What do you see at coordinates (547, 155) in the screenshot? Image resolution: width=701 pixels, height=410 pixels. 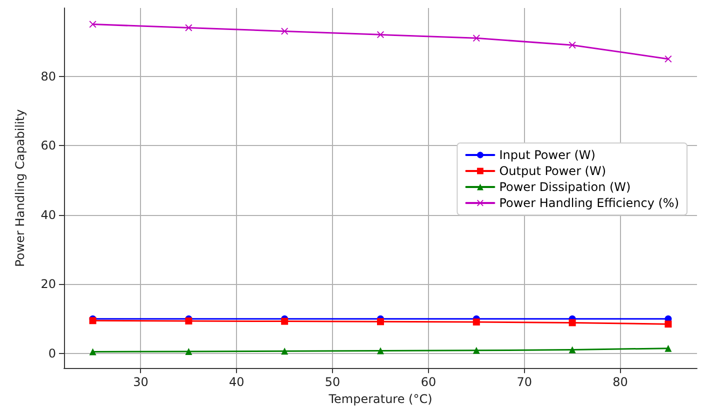 I see `legend-label: Input Power (W)` at bounding box center [547, 155].